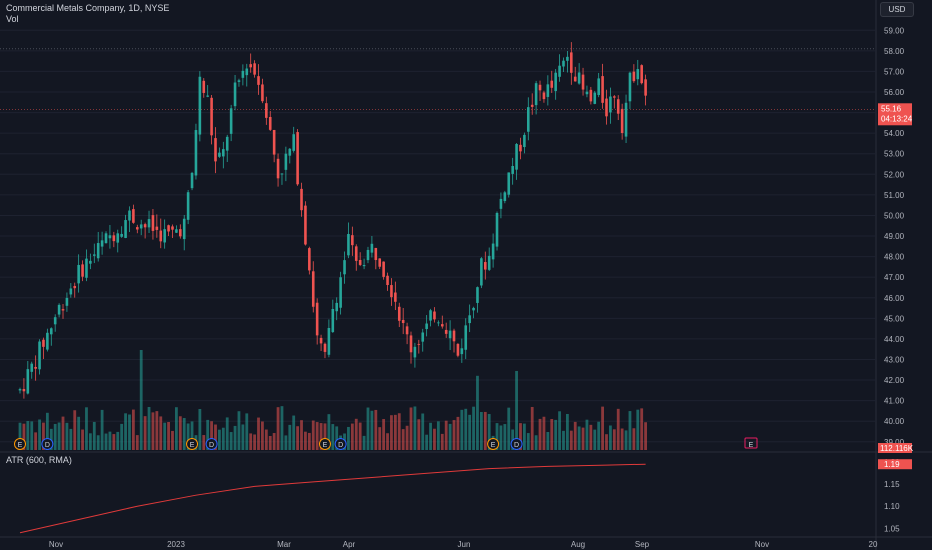 This screenshot has height=550, width=932. Describe the element at coordinates (894, 339) in the screenshot. I see `price-tick-label: 44.00` at that location.